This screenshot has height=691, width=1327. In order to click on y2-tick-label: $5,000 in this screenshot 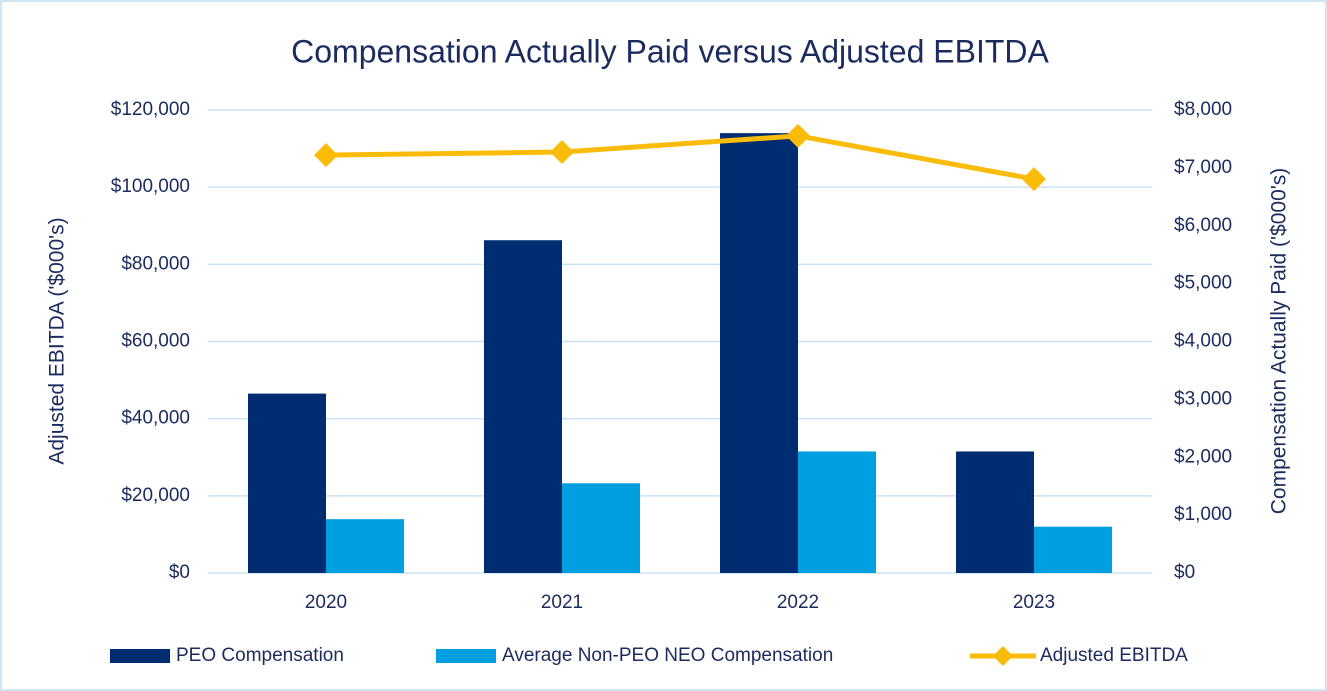, I will do `click(1203, 283)`.